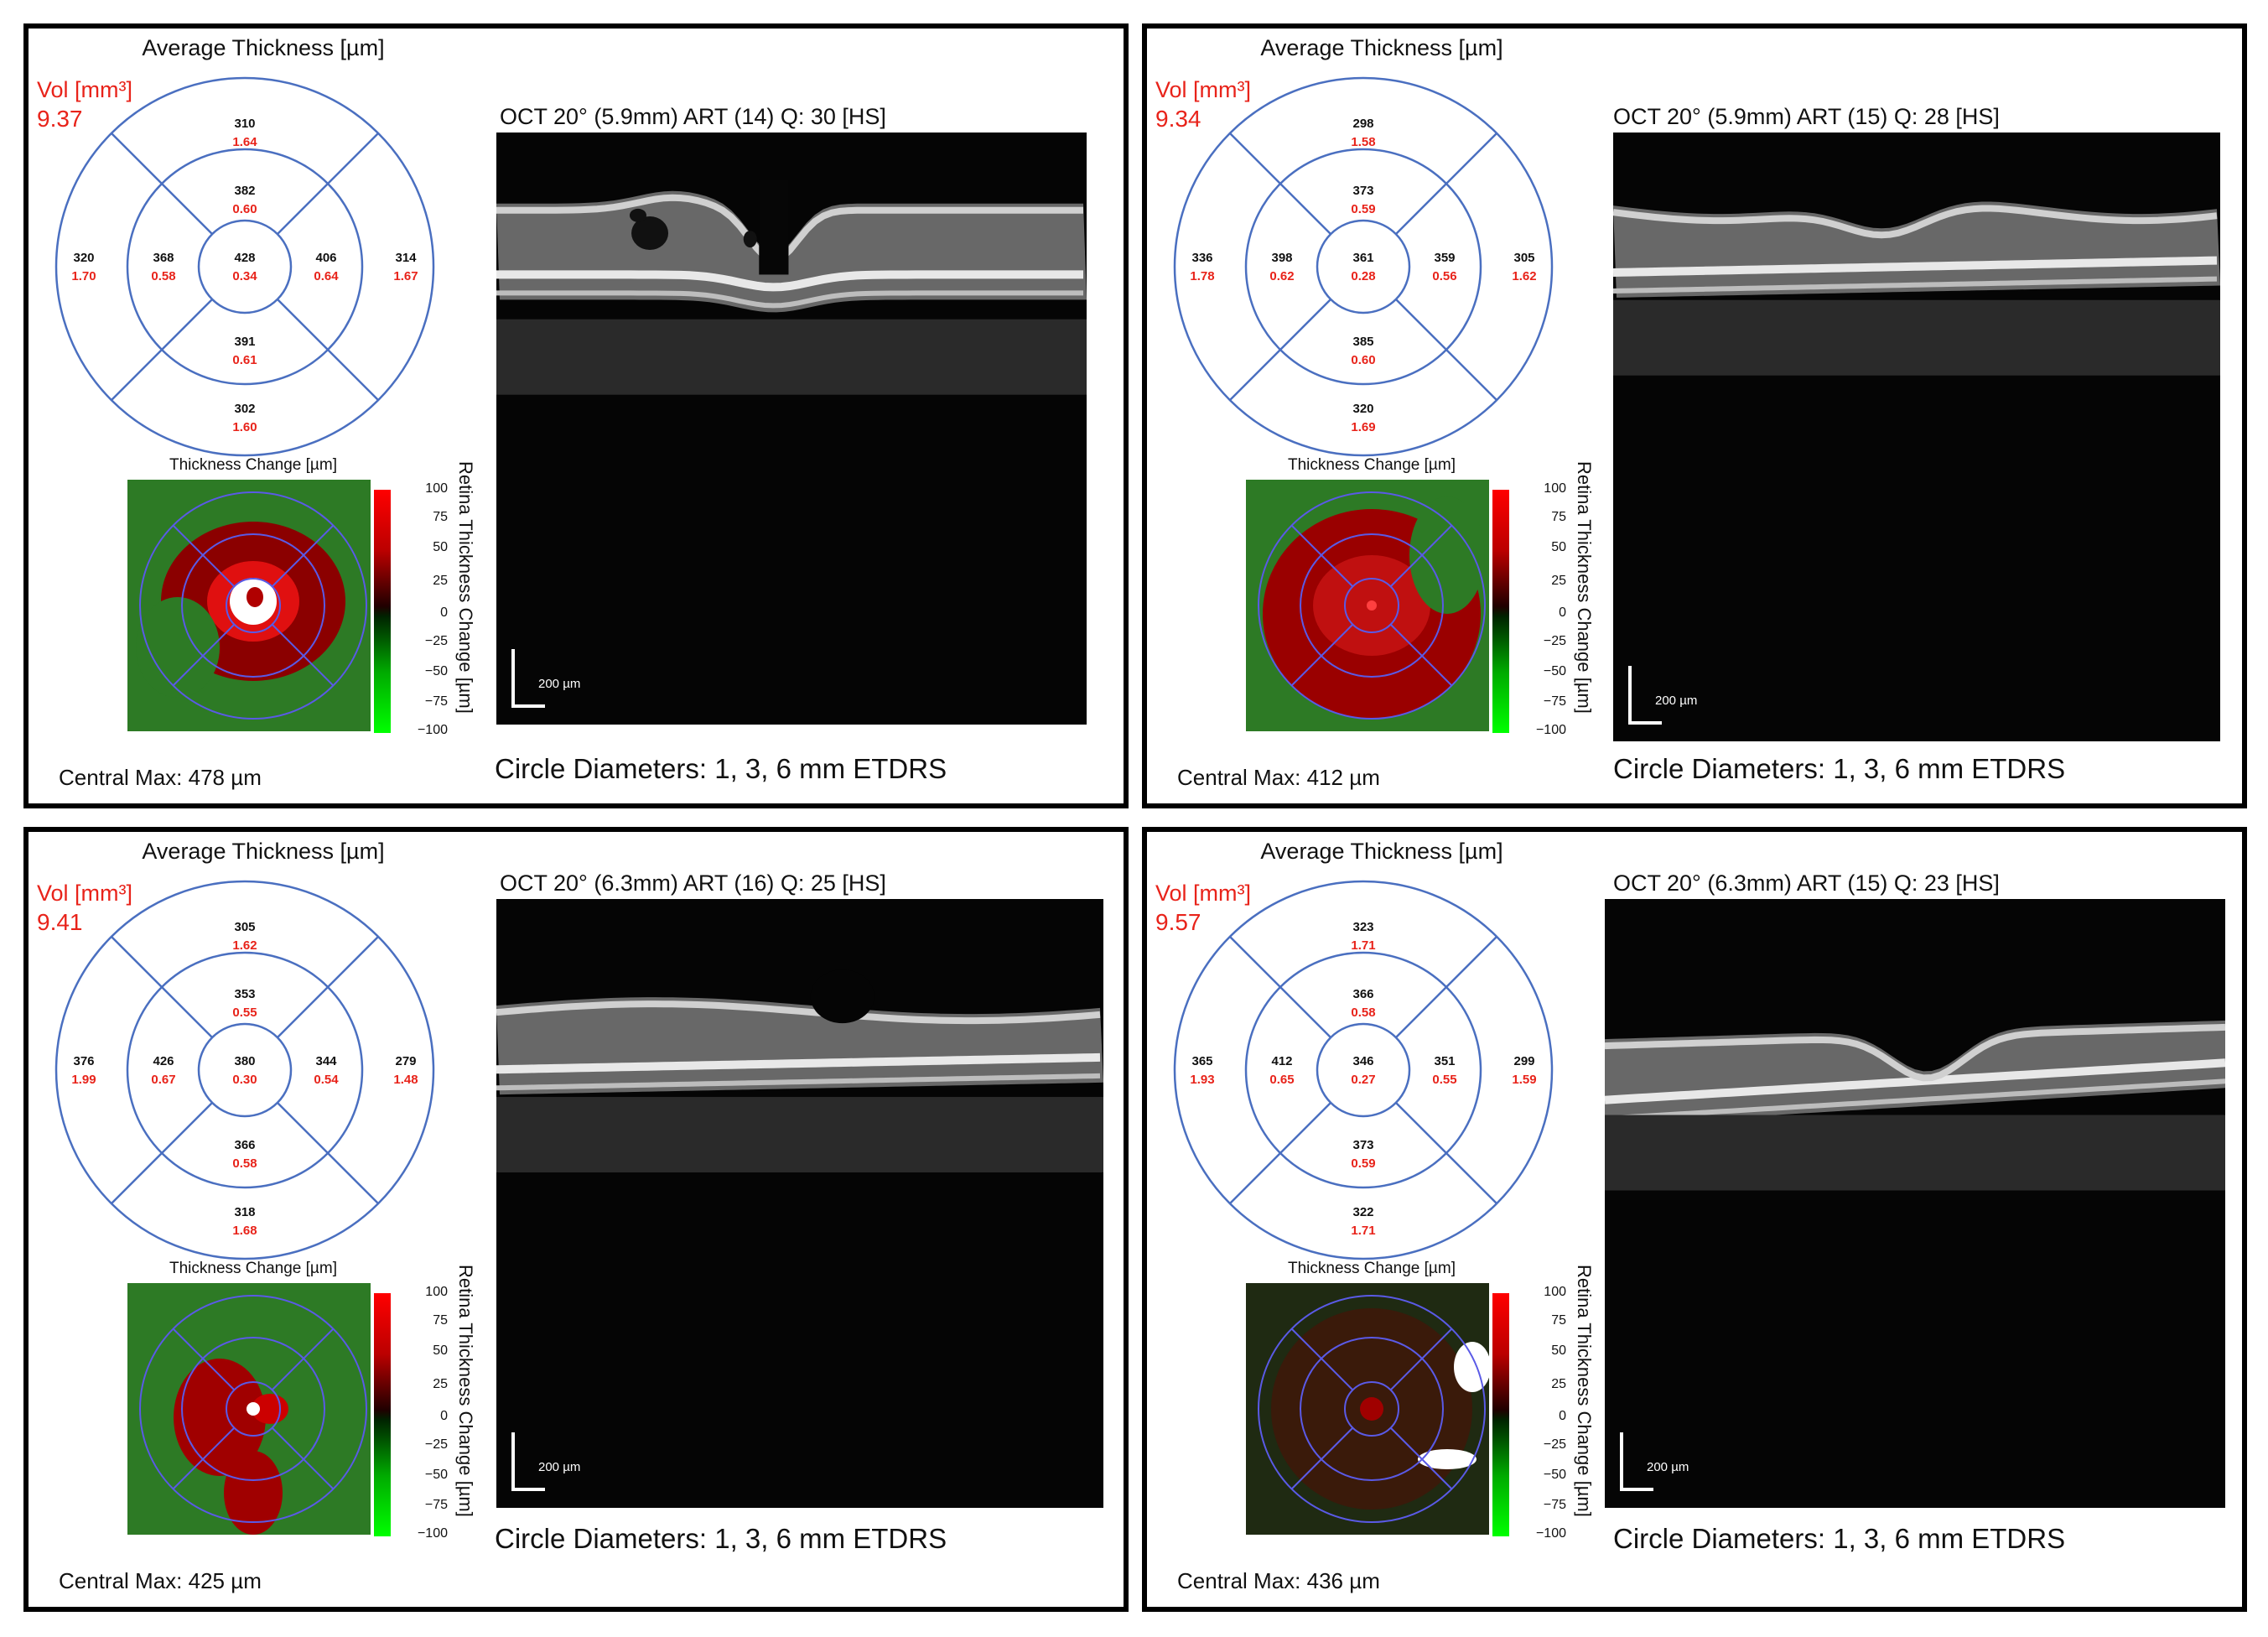  Describe the element at coordinates (1362, 124) in the screenshot. I see `outer-superior-thickness: 298` at that location.